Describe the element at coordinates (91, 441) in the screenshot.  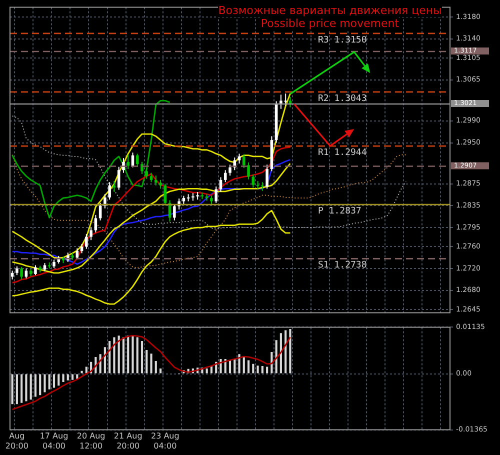
I see `x-tick-label: 20 Aug 12:00` at that location.